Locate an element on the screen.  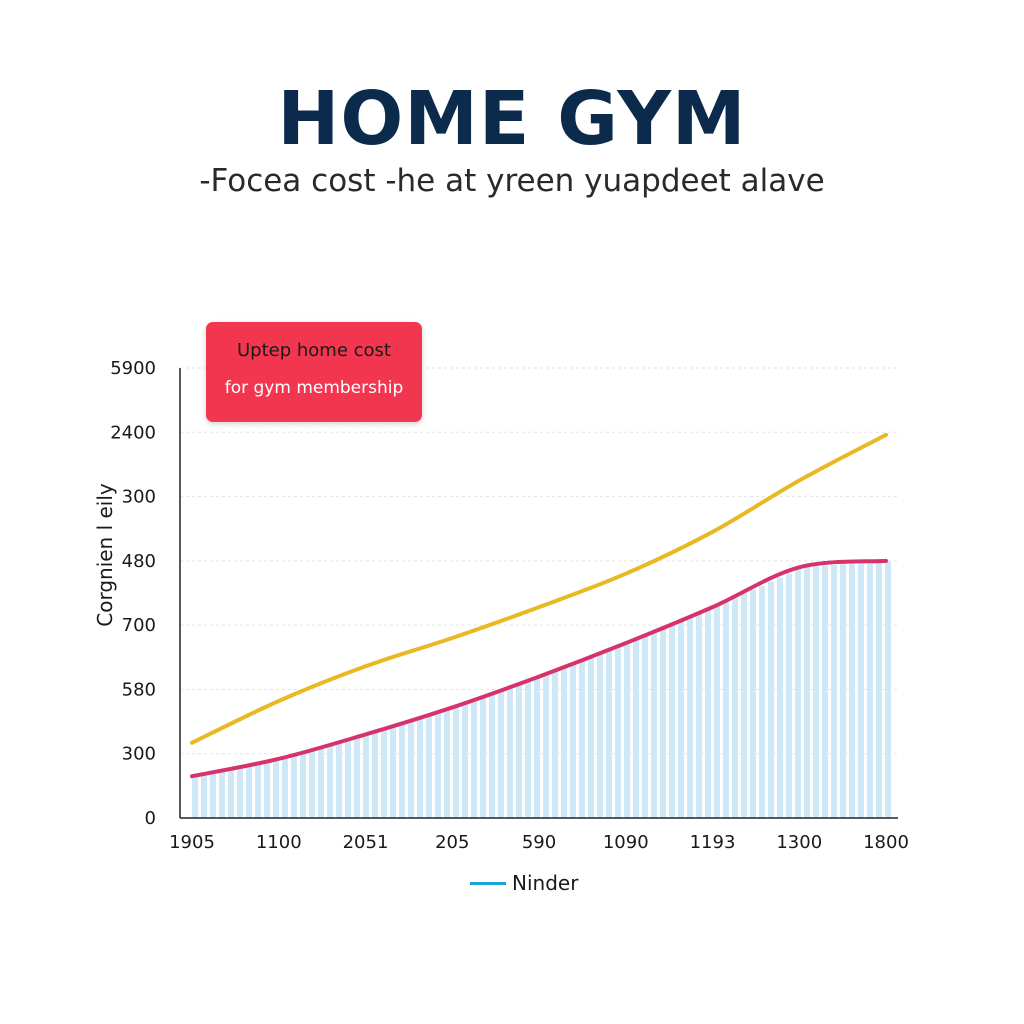
x-tick-label: 590 is located at coordinates (539, 842).